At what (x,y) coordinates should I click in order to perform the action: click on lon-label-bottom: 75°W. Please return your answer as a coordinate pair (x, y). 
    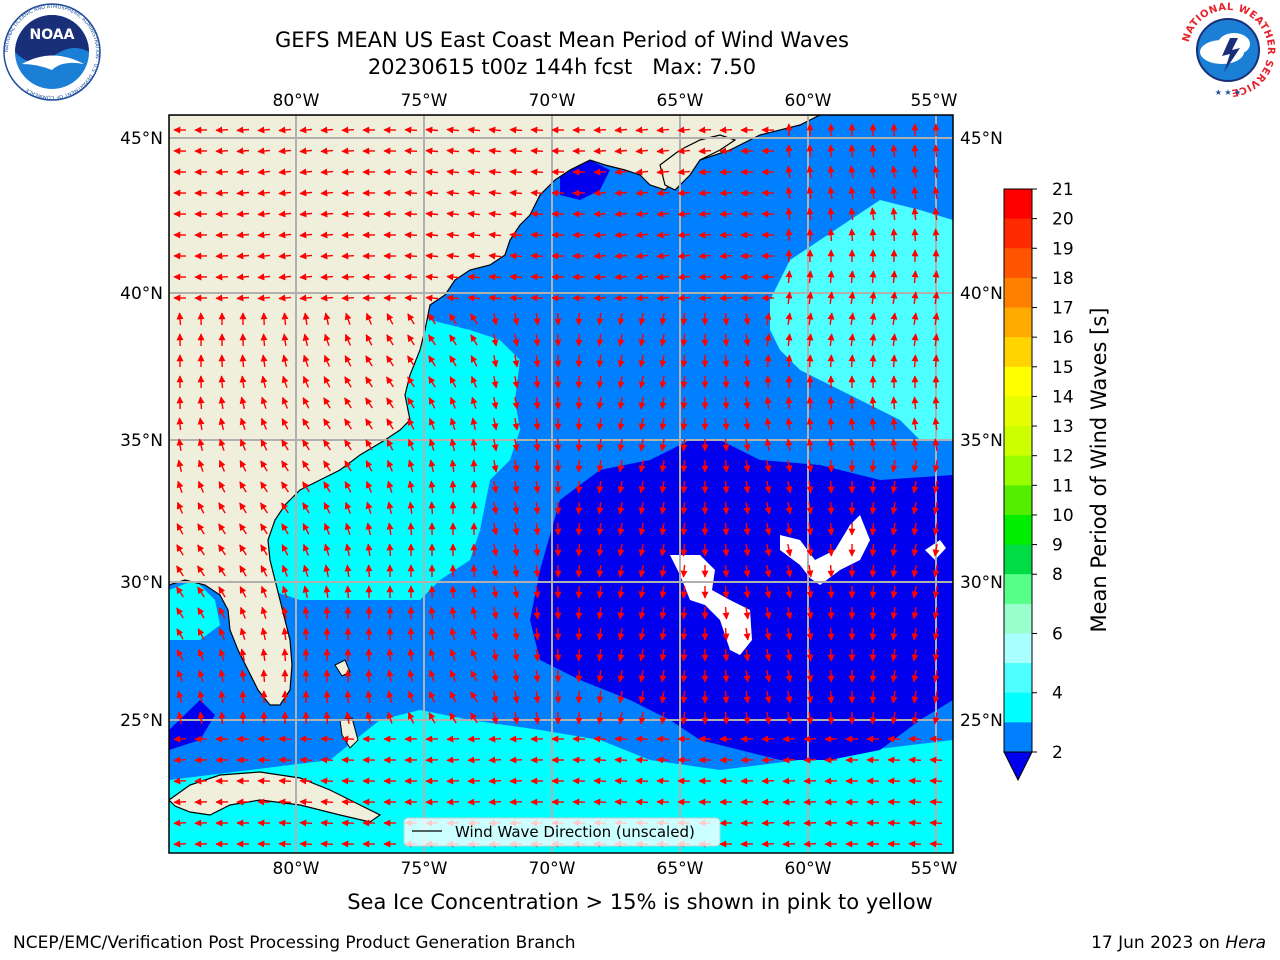
    Looking at the image, I should click on (424, 869).